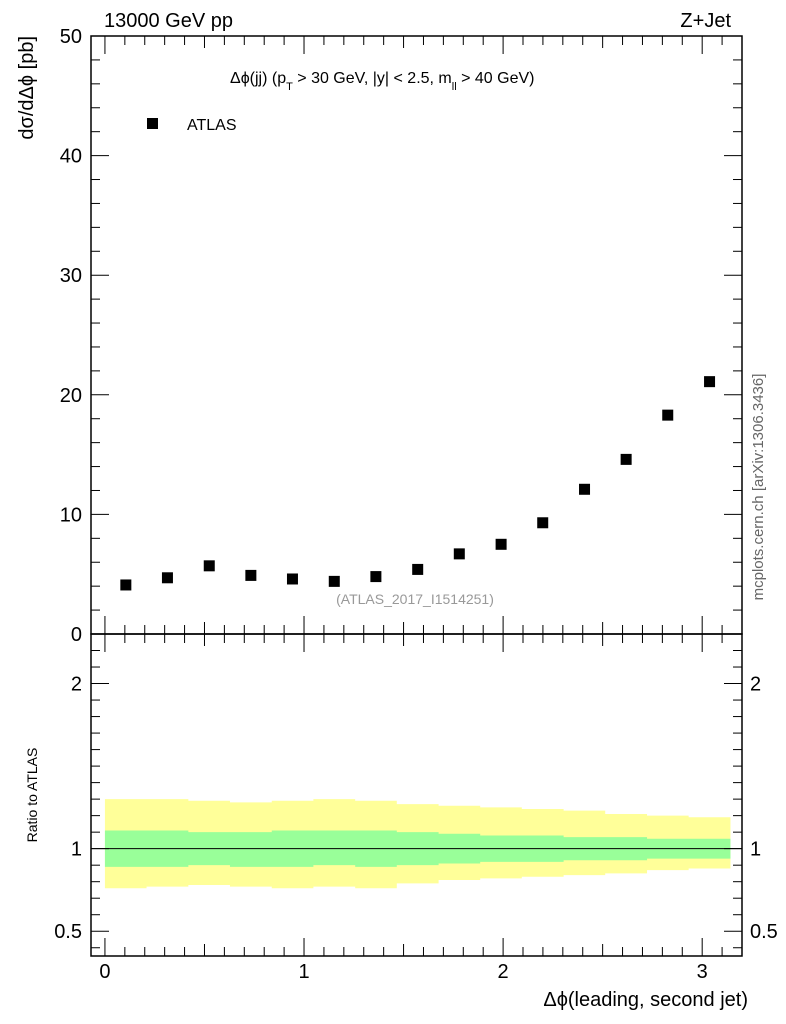  What do you see at coordinates (71, 336) in the screenshot?
I see `main-y-tick-labels: 0 10 20 30 40 50` at bounding box center [71, 336].